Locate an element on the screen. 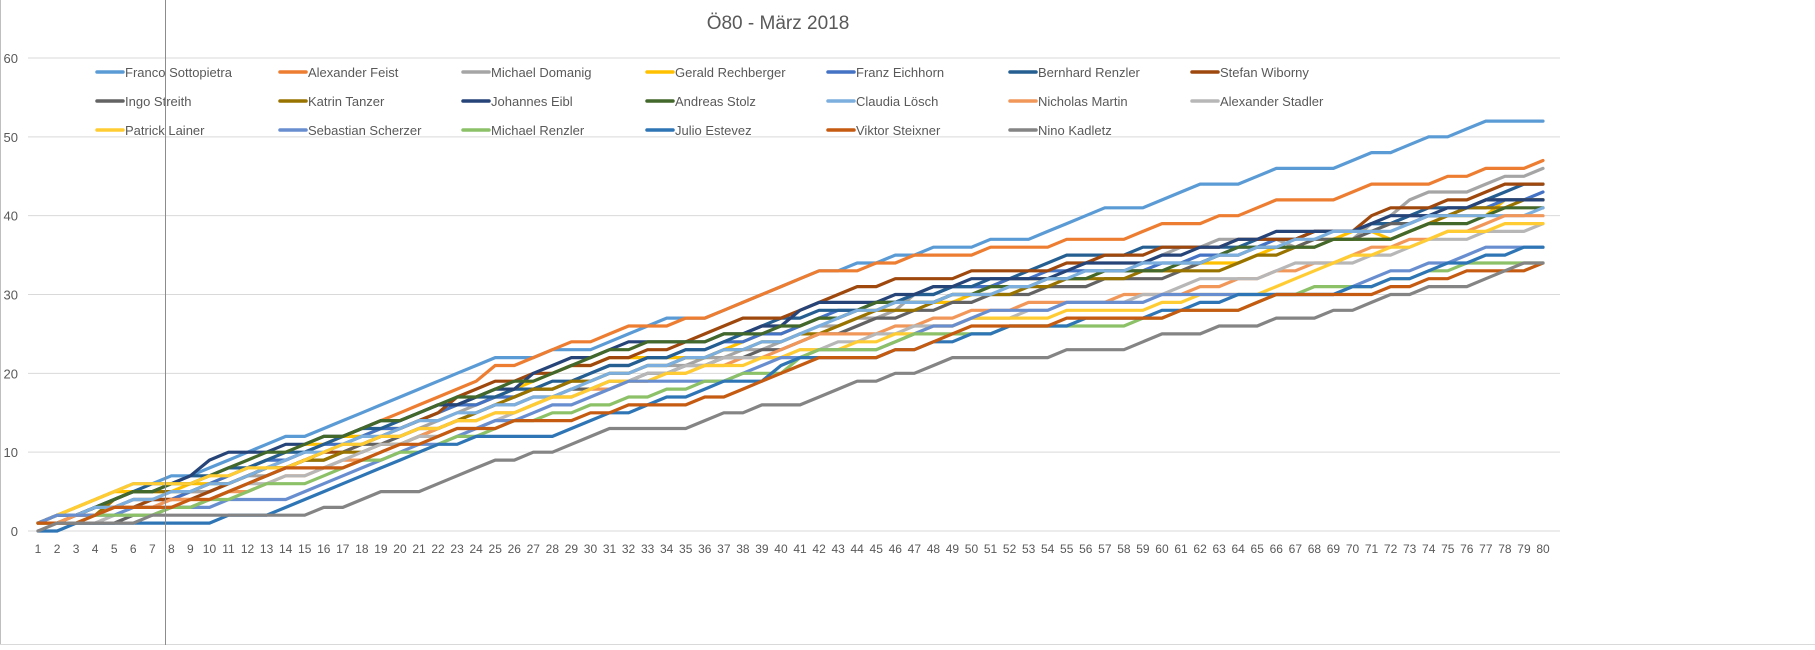  legend-label: Bernhard Renzler is located at coordinates (1089, 72).